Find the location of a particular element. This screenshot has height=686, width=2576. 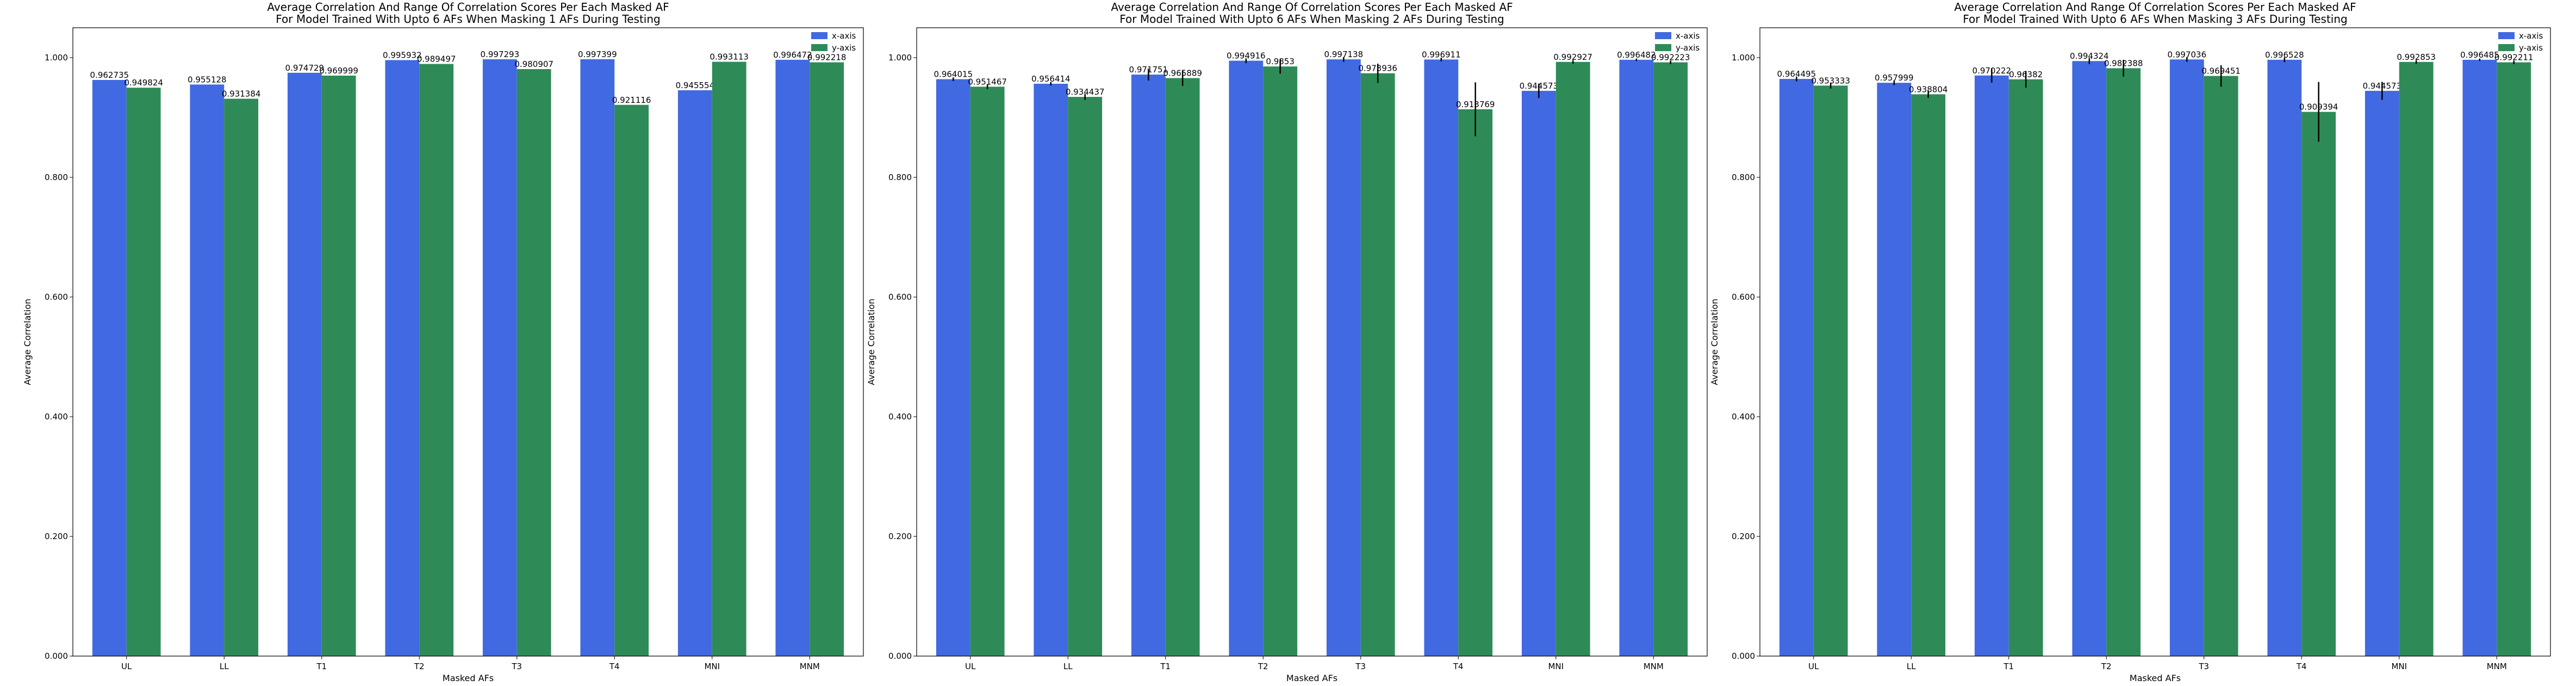

data-label-x-axis-T1: 0.974729 is located at coordinates (305, 68).